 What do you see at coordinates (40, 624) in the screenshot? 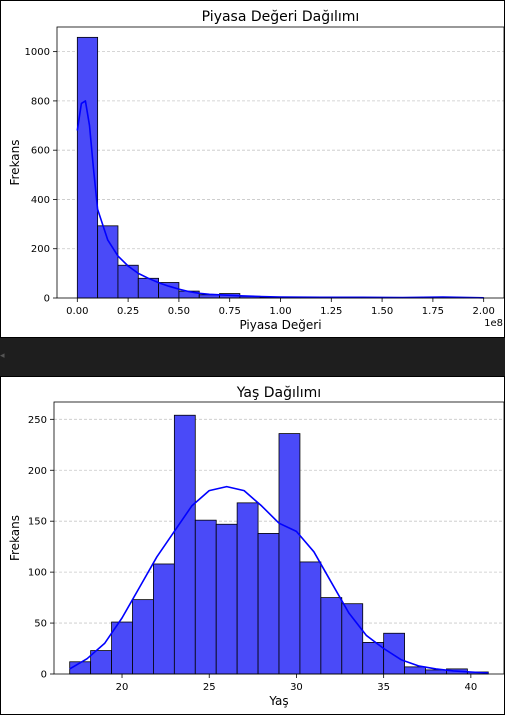
I see `y-tick-label: 50` at bounding box center [40, 624].